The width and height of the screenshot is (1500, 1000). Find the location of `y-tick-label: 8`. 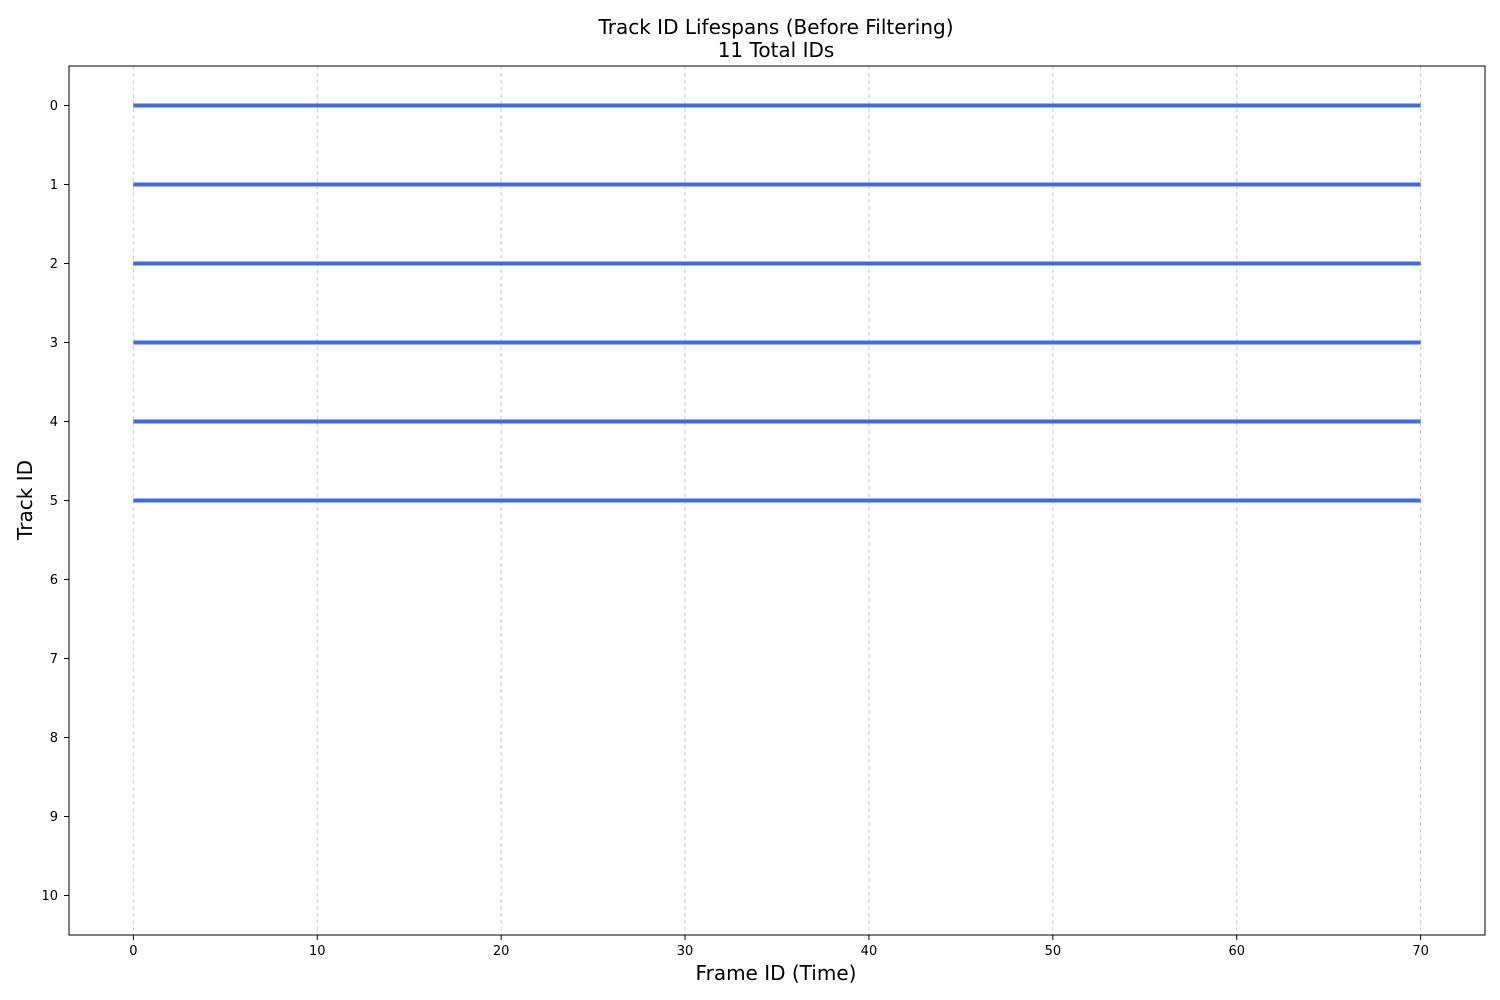

y-tick-label: 8 is located at coordinates (54, 738).